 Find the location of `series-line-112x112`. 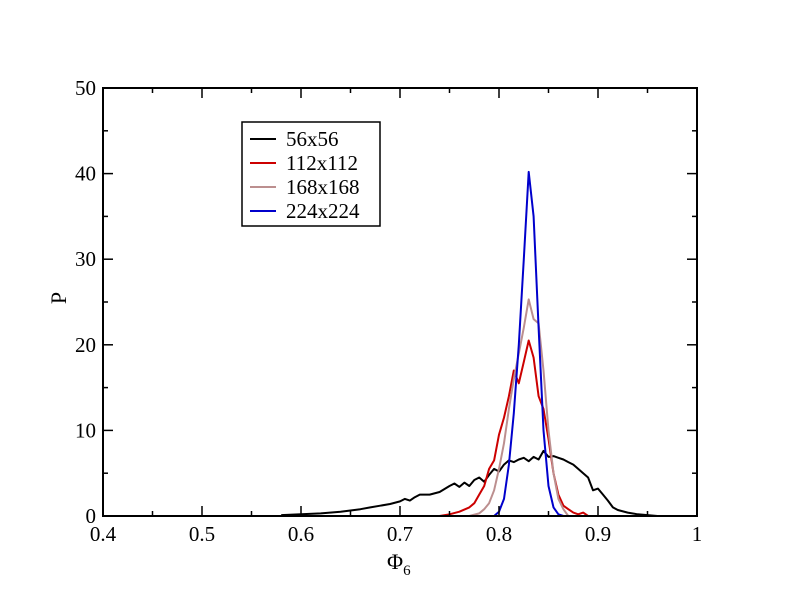

series-line-112x112 is located at coordinates (514, 428).